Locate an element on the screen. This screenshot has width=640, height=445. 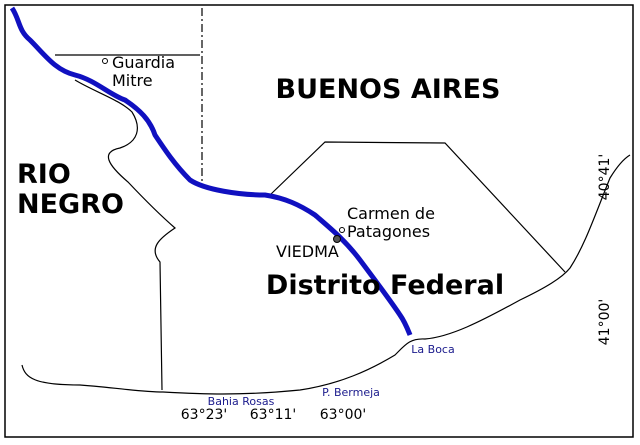
coast-label: P. Bermeja is located at coordinates (351, 392).